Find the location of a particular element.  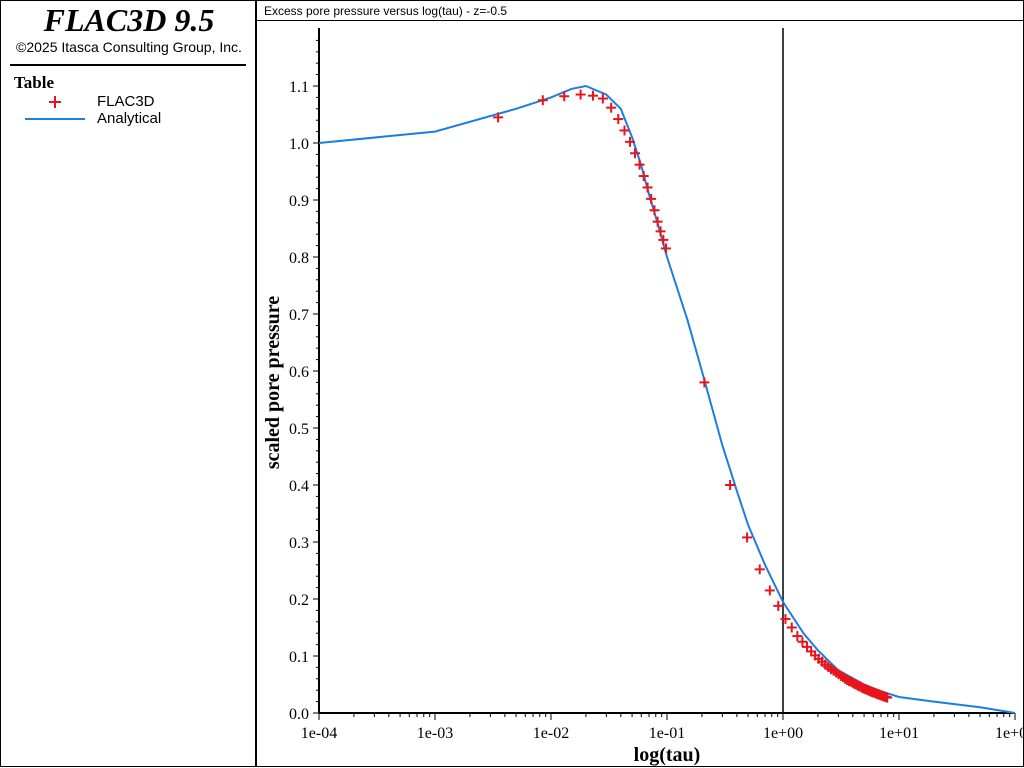

y-tick-label: 0.6 is located at coordinates (299, 372).